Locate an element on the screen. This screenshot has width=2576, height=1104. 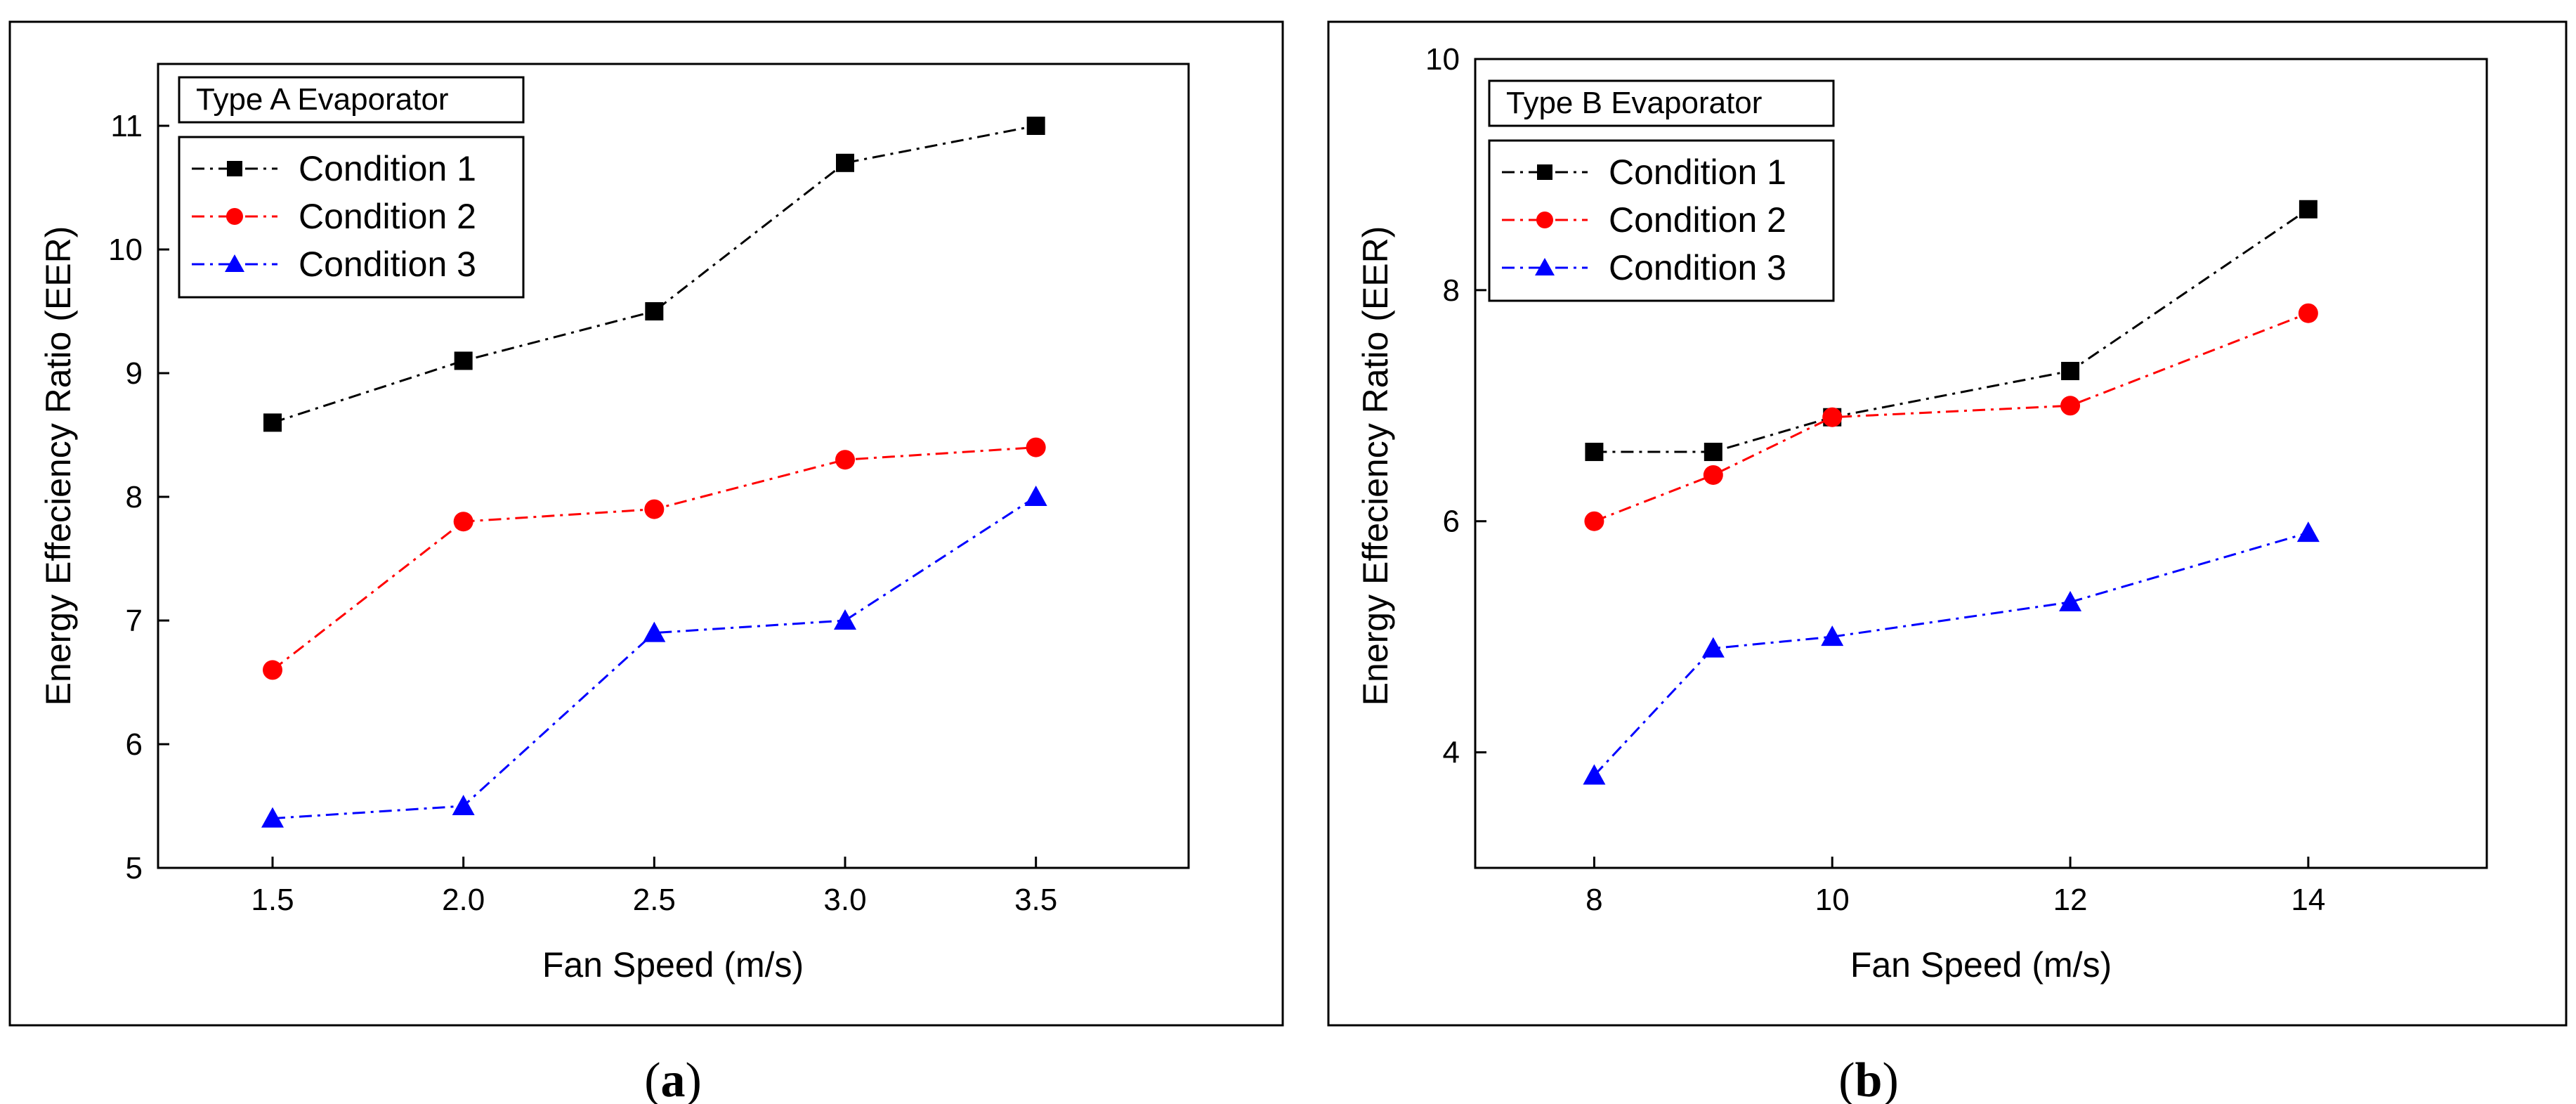
caption-b: (b) is located at coordinates (1868, 1078).